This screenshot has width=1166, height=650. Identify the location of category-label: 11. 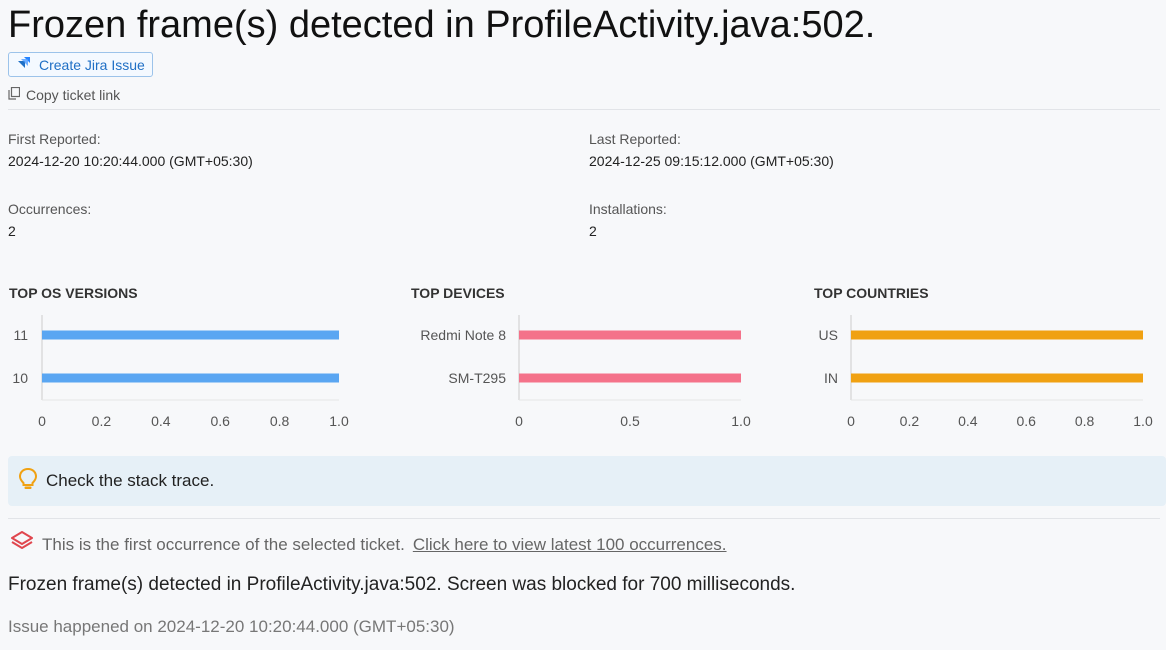
(20, 335).